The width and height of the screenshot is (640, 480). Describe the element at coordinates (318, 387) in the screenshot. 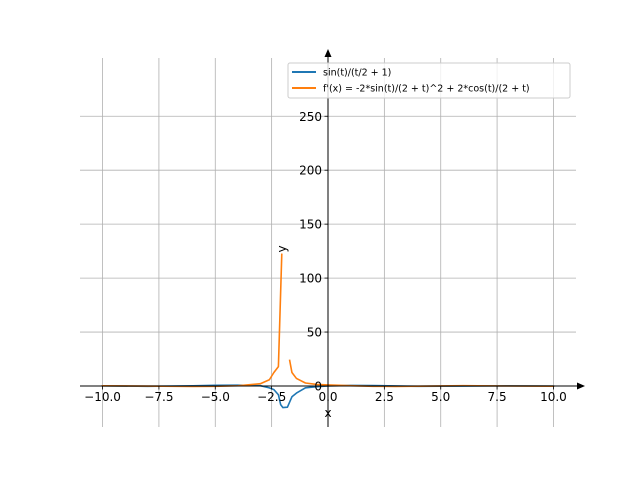

I see `y-tick-label-0: 0` at that location.